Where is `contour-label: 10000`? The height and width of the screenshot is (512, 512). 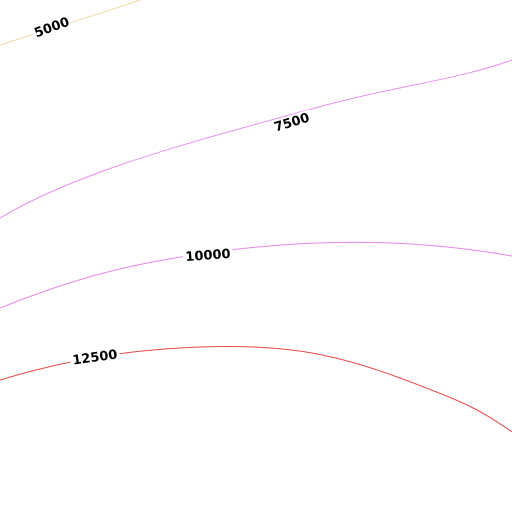 contour-label: 10000 is located at coordinates (208, 256).